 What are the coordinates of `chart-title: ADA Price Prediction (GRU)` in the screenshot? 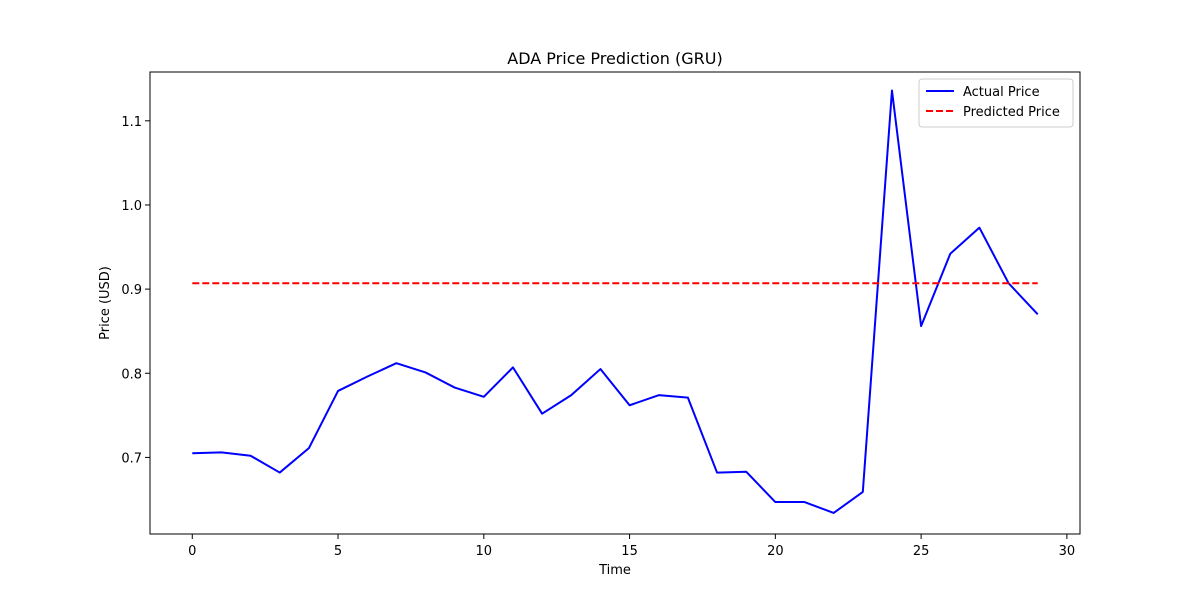 It's located at (614, 58).